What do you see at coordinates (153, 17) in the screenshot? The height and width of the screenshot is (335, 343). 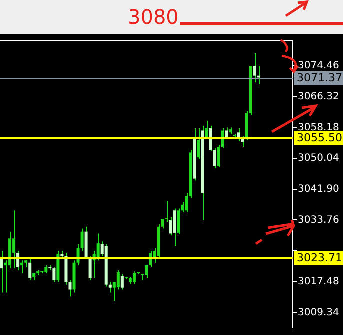 I see `text: 3080` at bounding box center [153, 17].